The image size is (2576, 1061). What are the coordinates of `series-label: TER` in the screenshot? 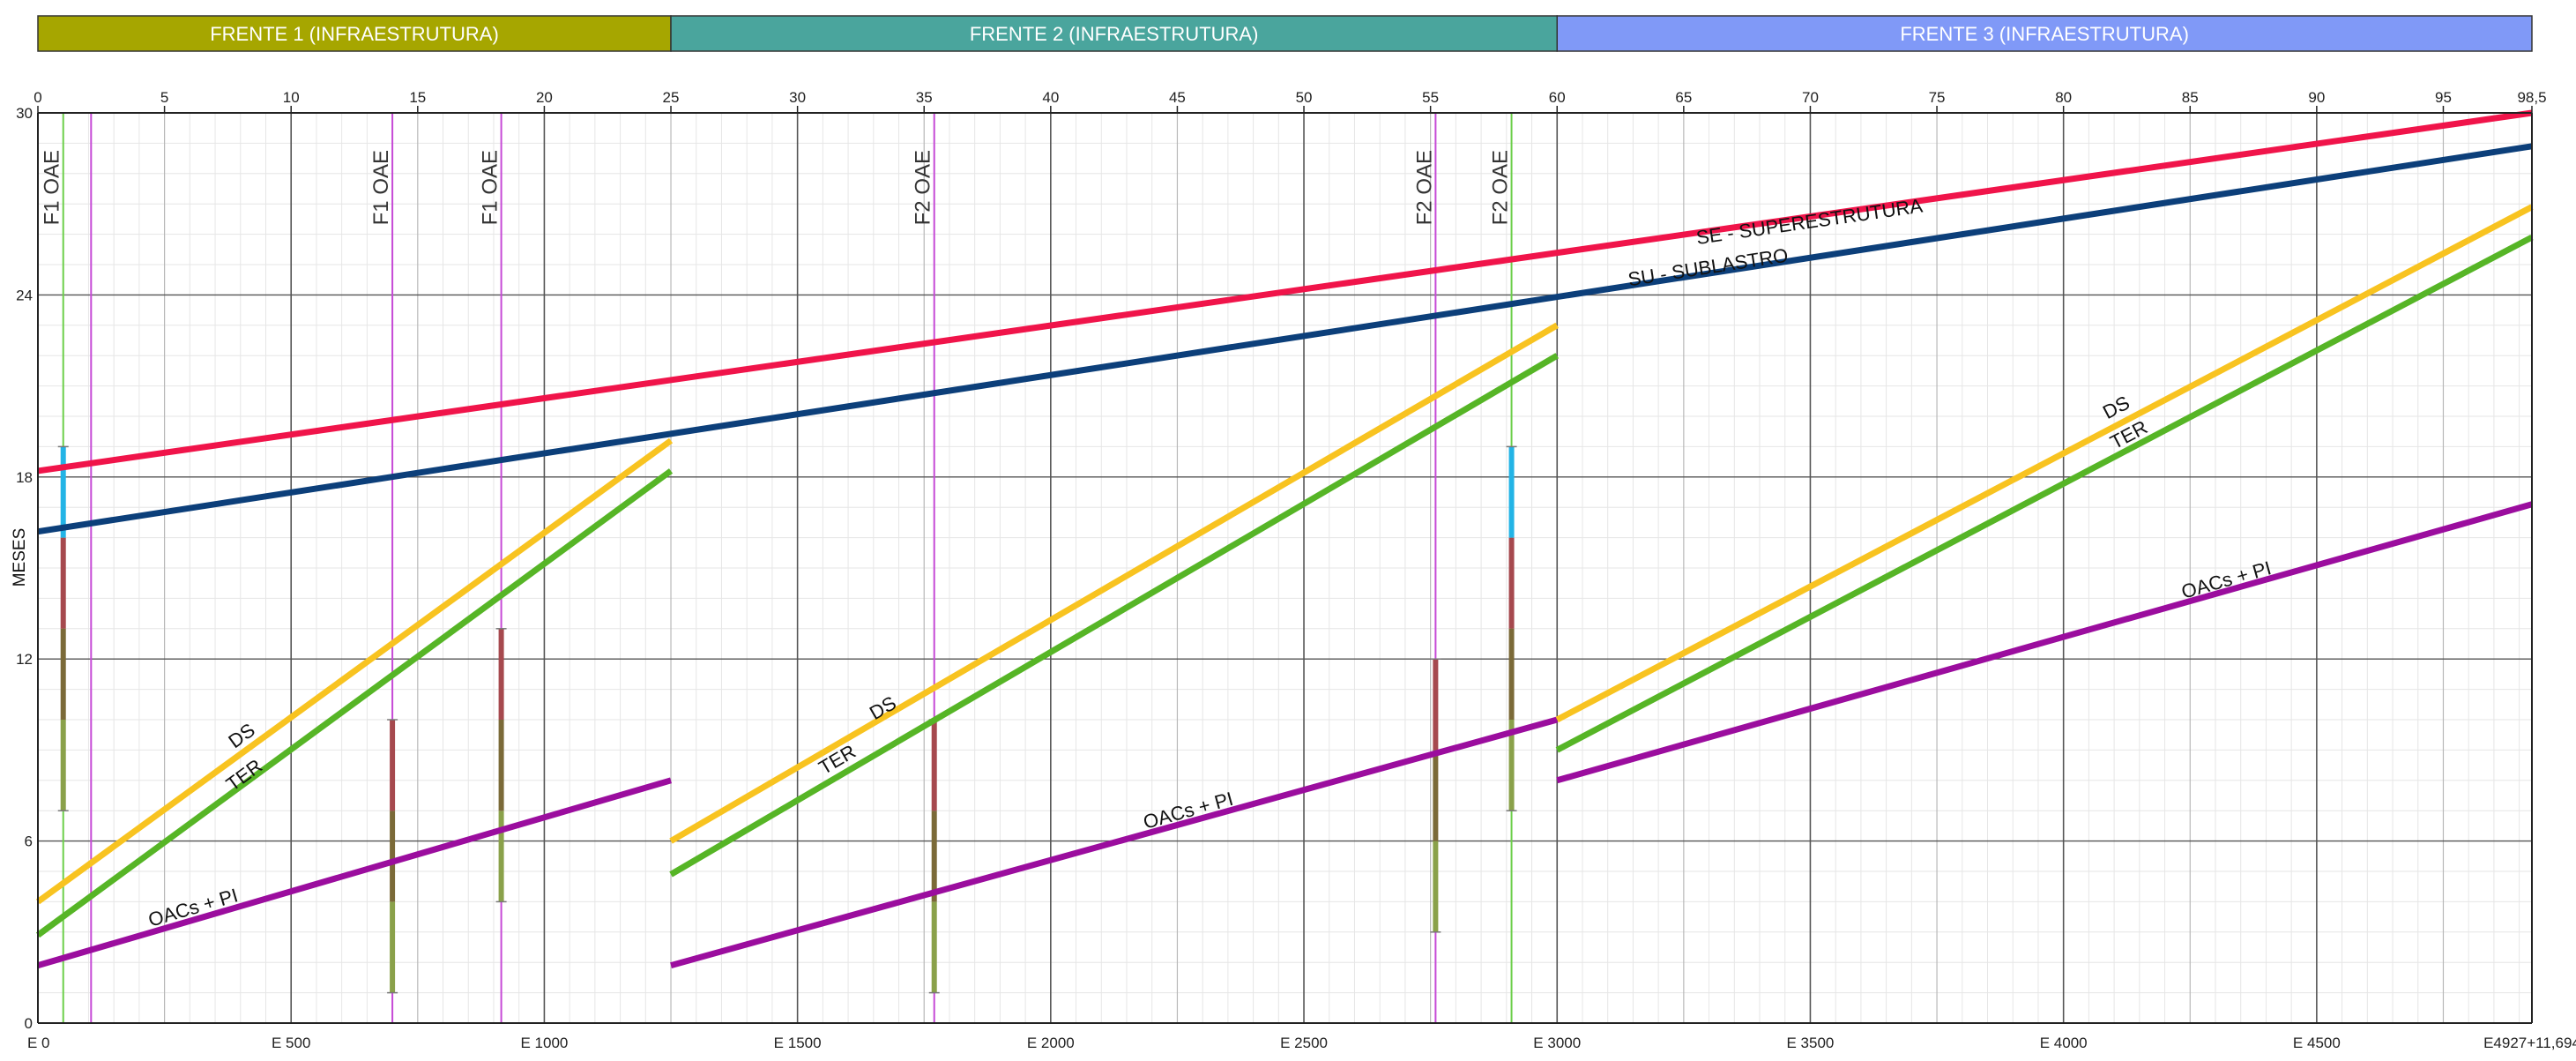 It's located at (838, 759).